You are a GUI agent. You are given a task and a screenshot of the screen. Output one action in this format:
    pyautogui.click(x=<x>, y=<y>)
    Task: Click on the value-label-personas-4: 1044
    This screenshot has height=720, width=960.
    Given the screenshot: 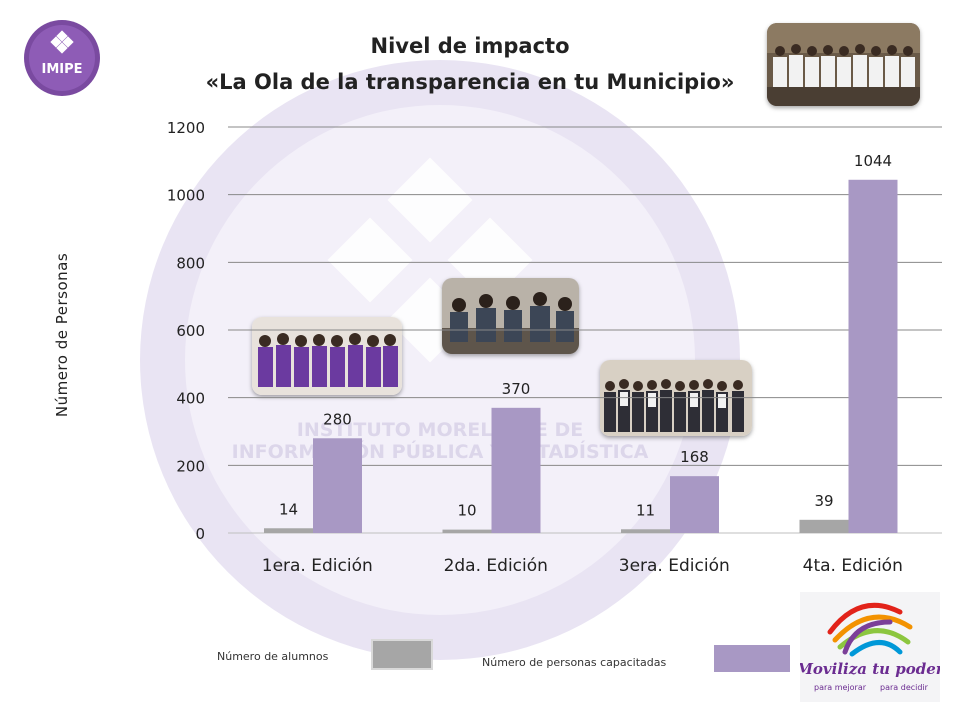 What is the action you would take?
    pyautogui.click(x=873, y=161)
    